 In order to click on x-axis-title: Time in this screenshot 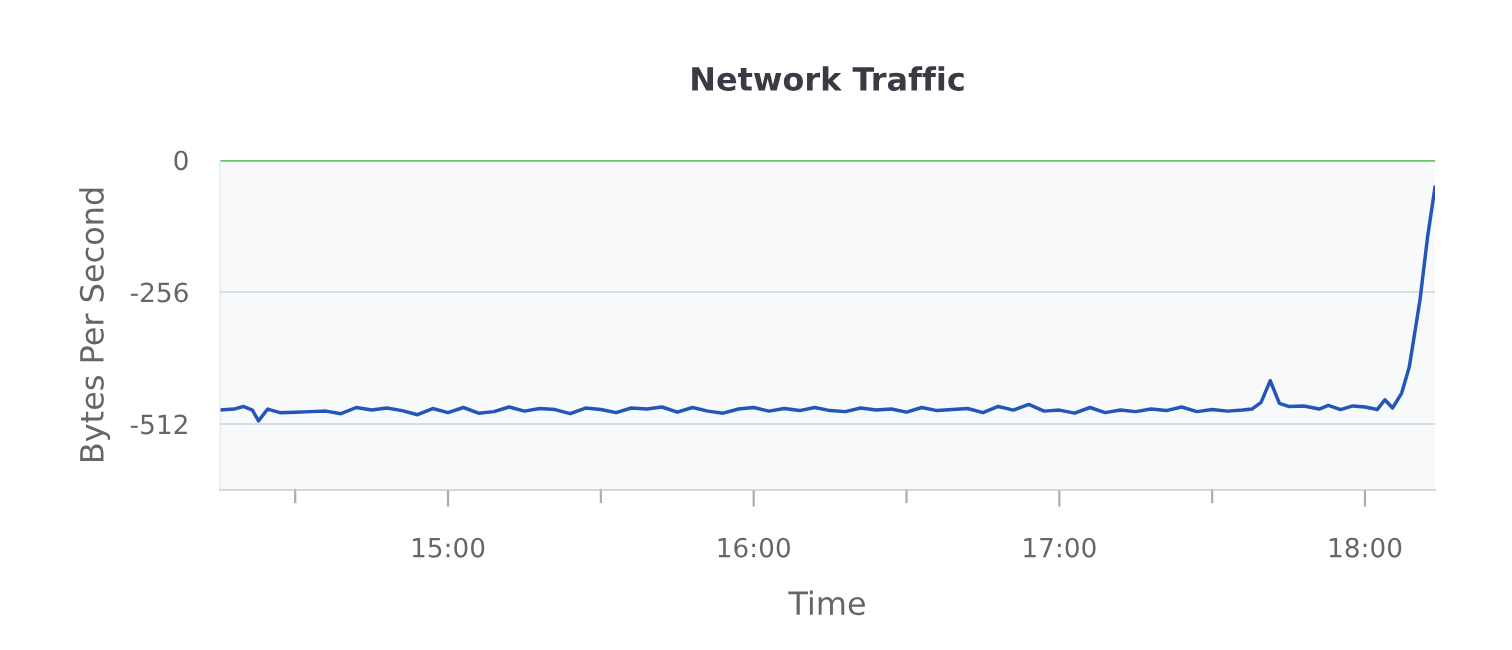, I will do `click(826, 603)`.